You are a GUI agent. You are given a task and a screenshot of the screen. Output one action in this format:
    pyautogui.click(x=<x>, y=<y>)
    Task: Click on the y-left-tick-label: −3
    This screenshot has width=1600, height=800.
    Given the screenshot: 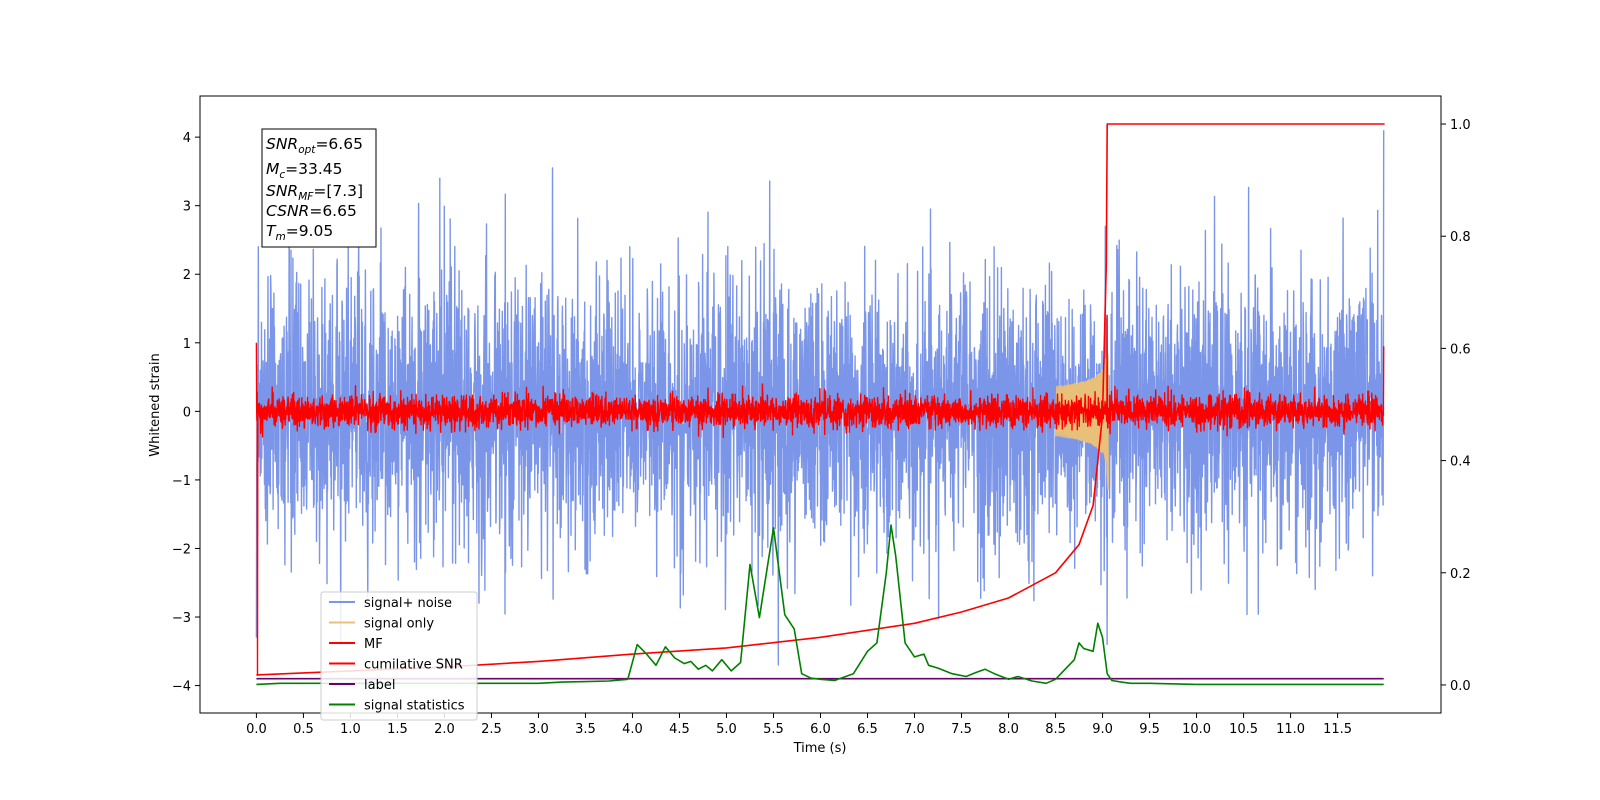 What is the action you would take?
    pyautogui.click(x=181, y=618)
    